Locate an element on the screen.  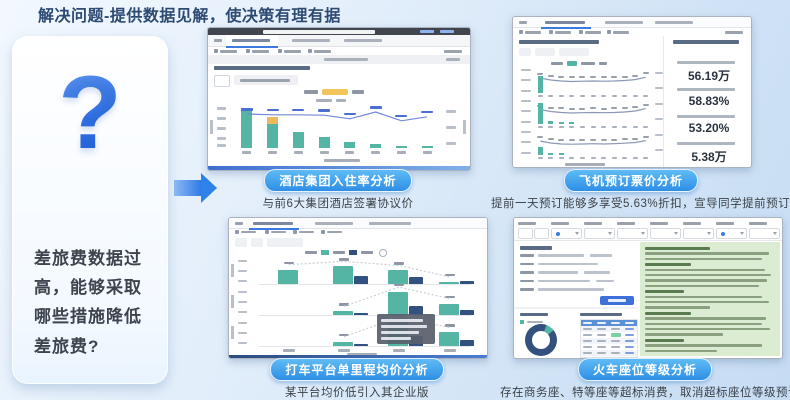
donut-chart is located at coordinates (541, 340).